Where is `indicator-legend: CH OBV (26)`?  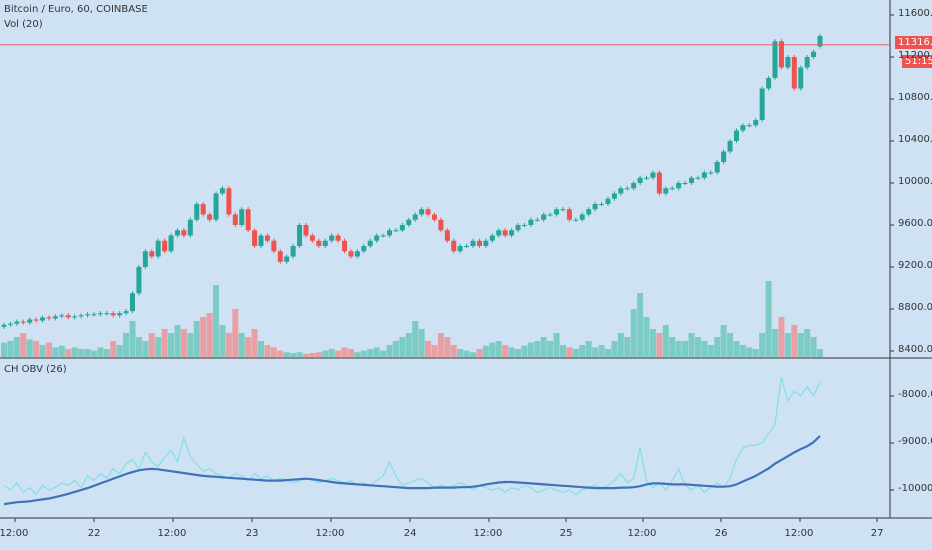
indicator-legend: CH OBV (26) is located at coordinates (35, 369).